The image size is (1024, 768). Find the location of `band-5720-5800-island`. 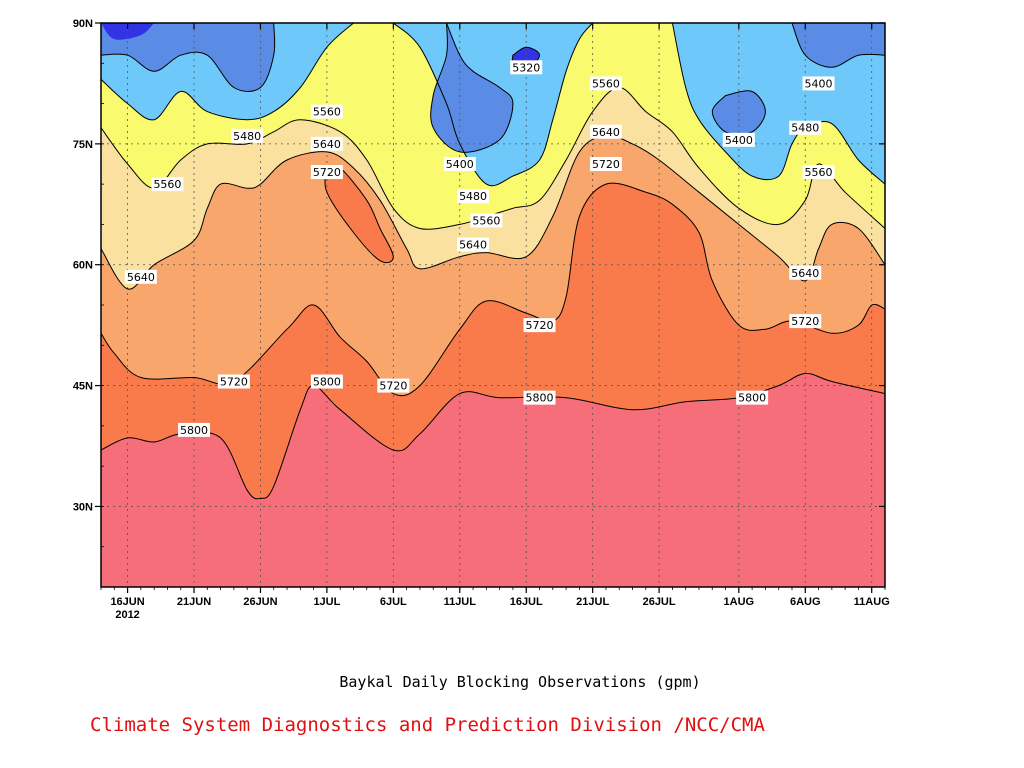

band-5720-5800-island is located at coordinates (359, 214).